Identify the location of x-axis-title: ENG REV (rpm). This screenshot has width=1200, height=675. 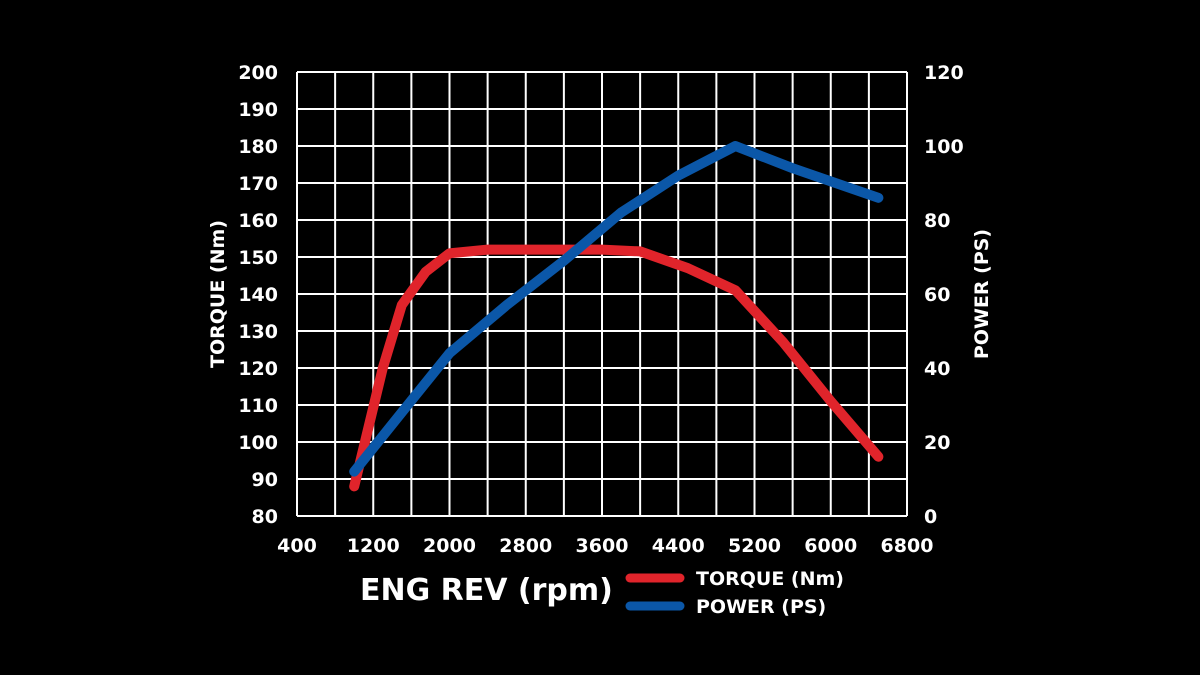
(486, 590).